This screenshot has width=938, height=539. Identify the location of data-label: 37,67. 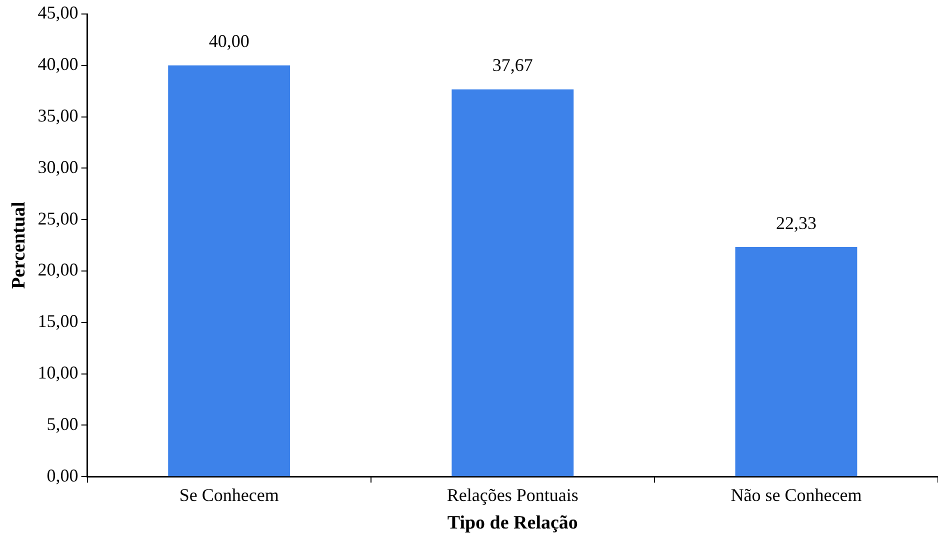
(512, 65).